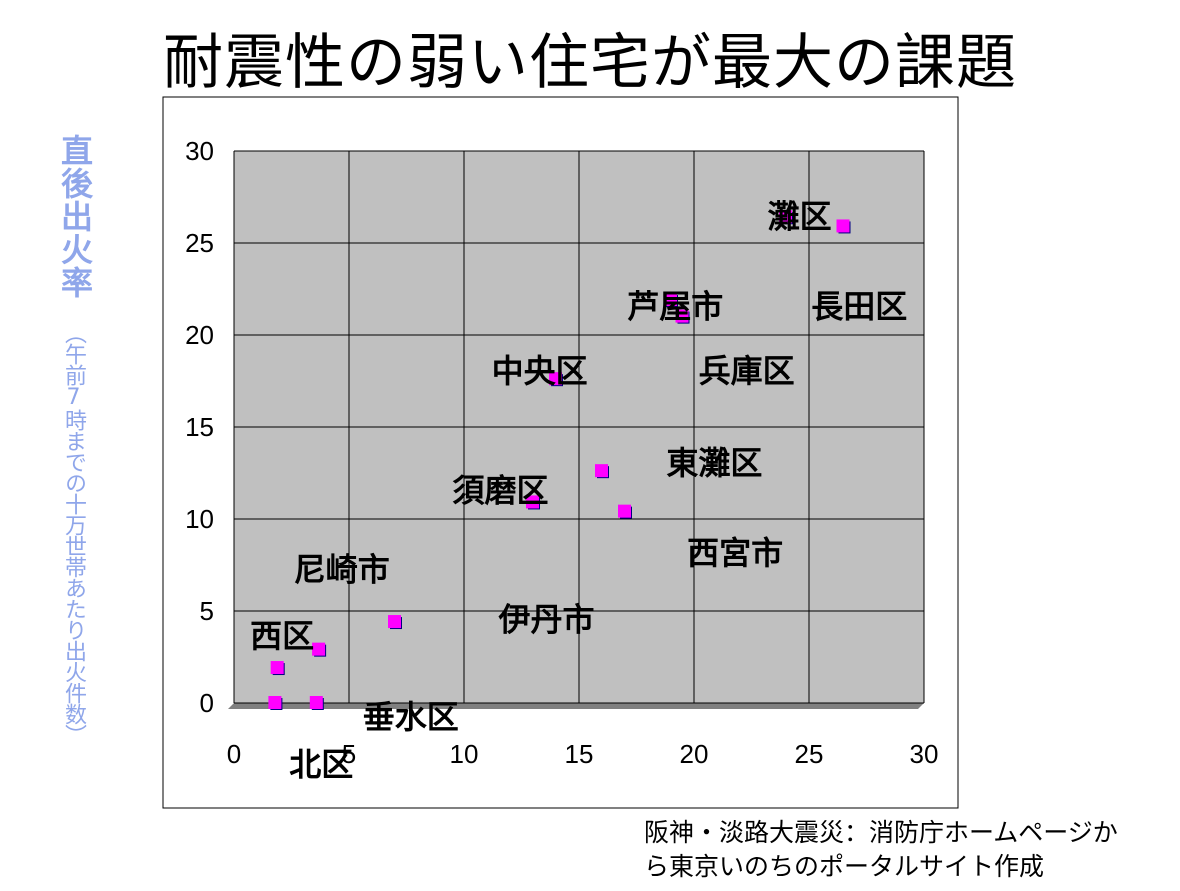 Image resolution: width=1180 pixels, height=891 pixels. Describe the element at coordinates (207, 611) in the screenshot. I see `y-tick-label: 5` at that location.